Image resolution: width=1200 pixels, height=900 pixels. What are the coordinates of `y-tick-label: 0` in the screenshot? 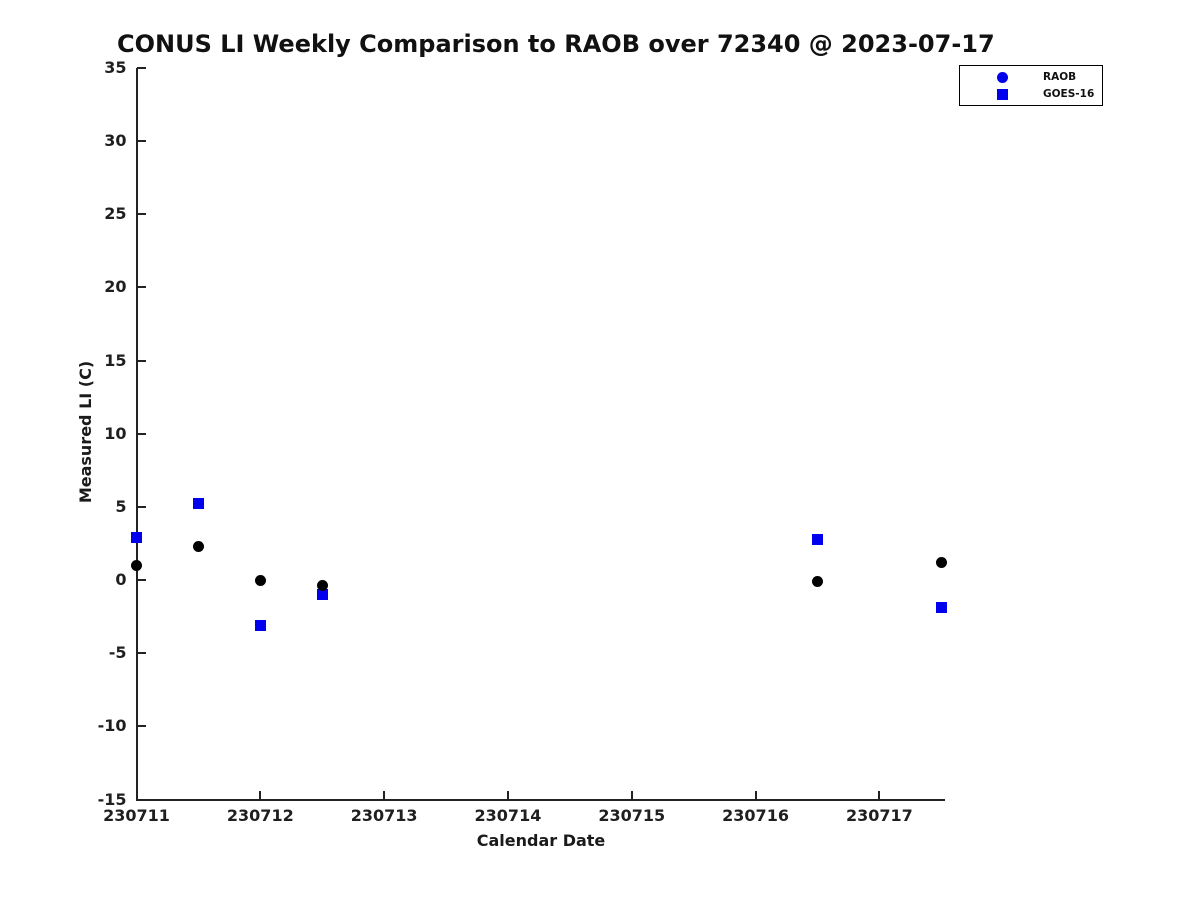 It's located at (121, 580).